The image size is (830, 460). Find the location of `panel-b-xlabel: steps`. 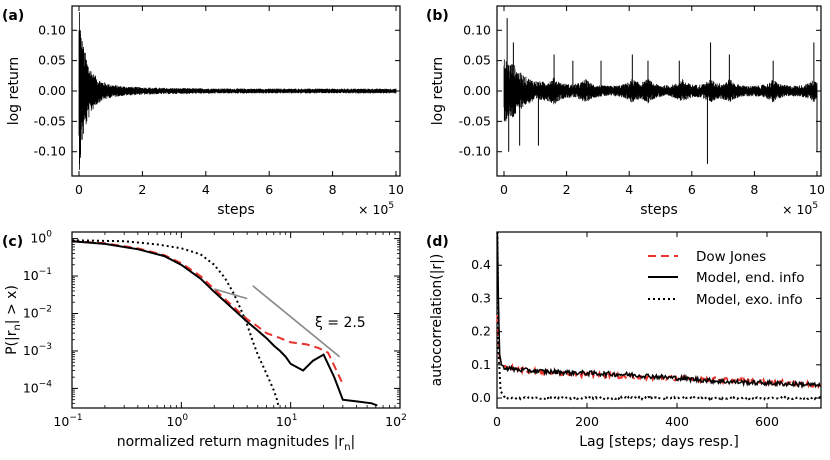

panel-b-xlabel: steps is located at coordinates (659, 210).